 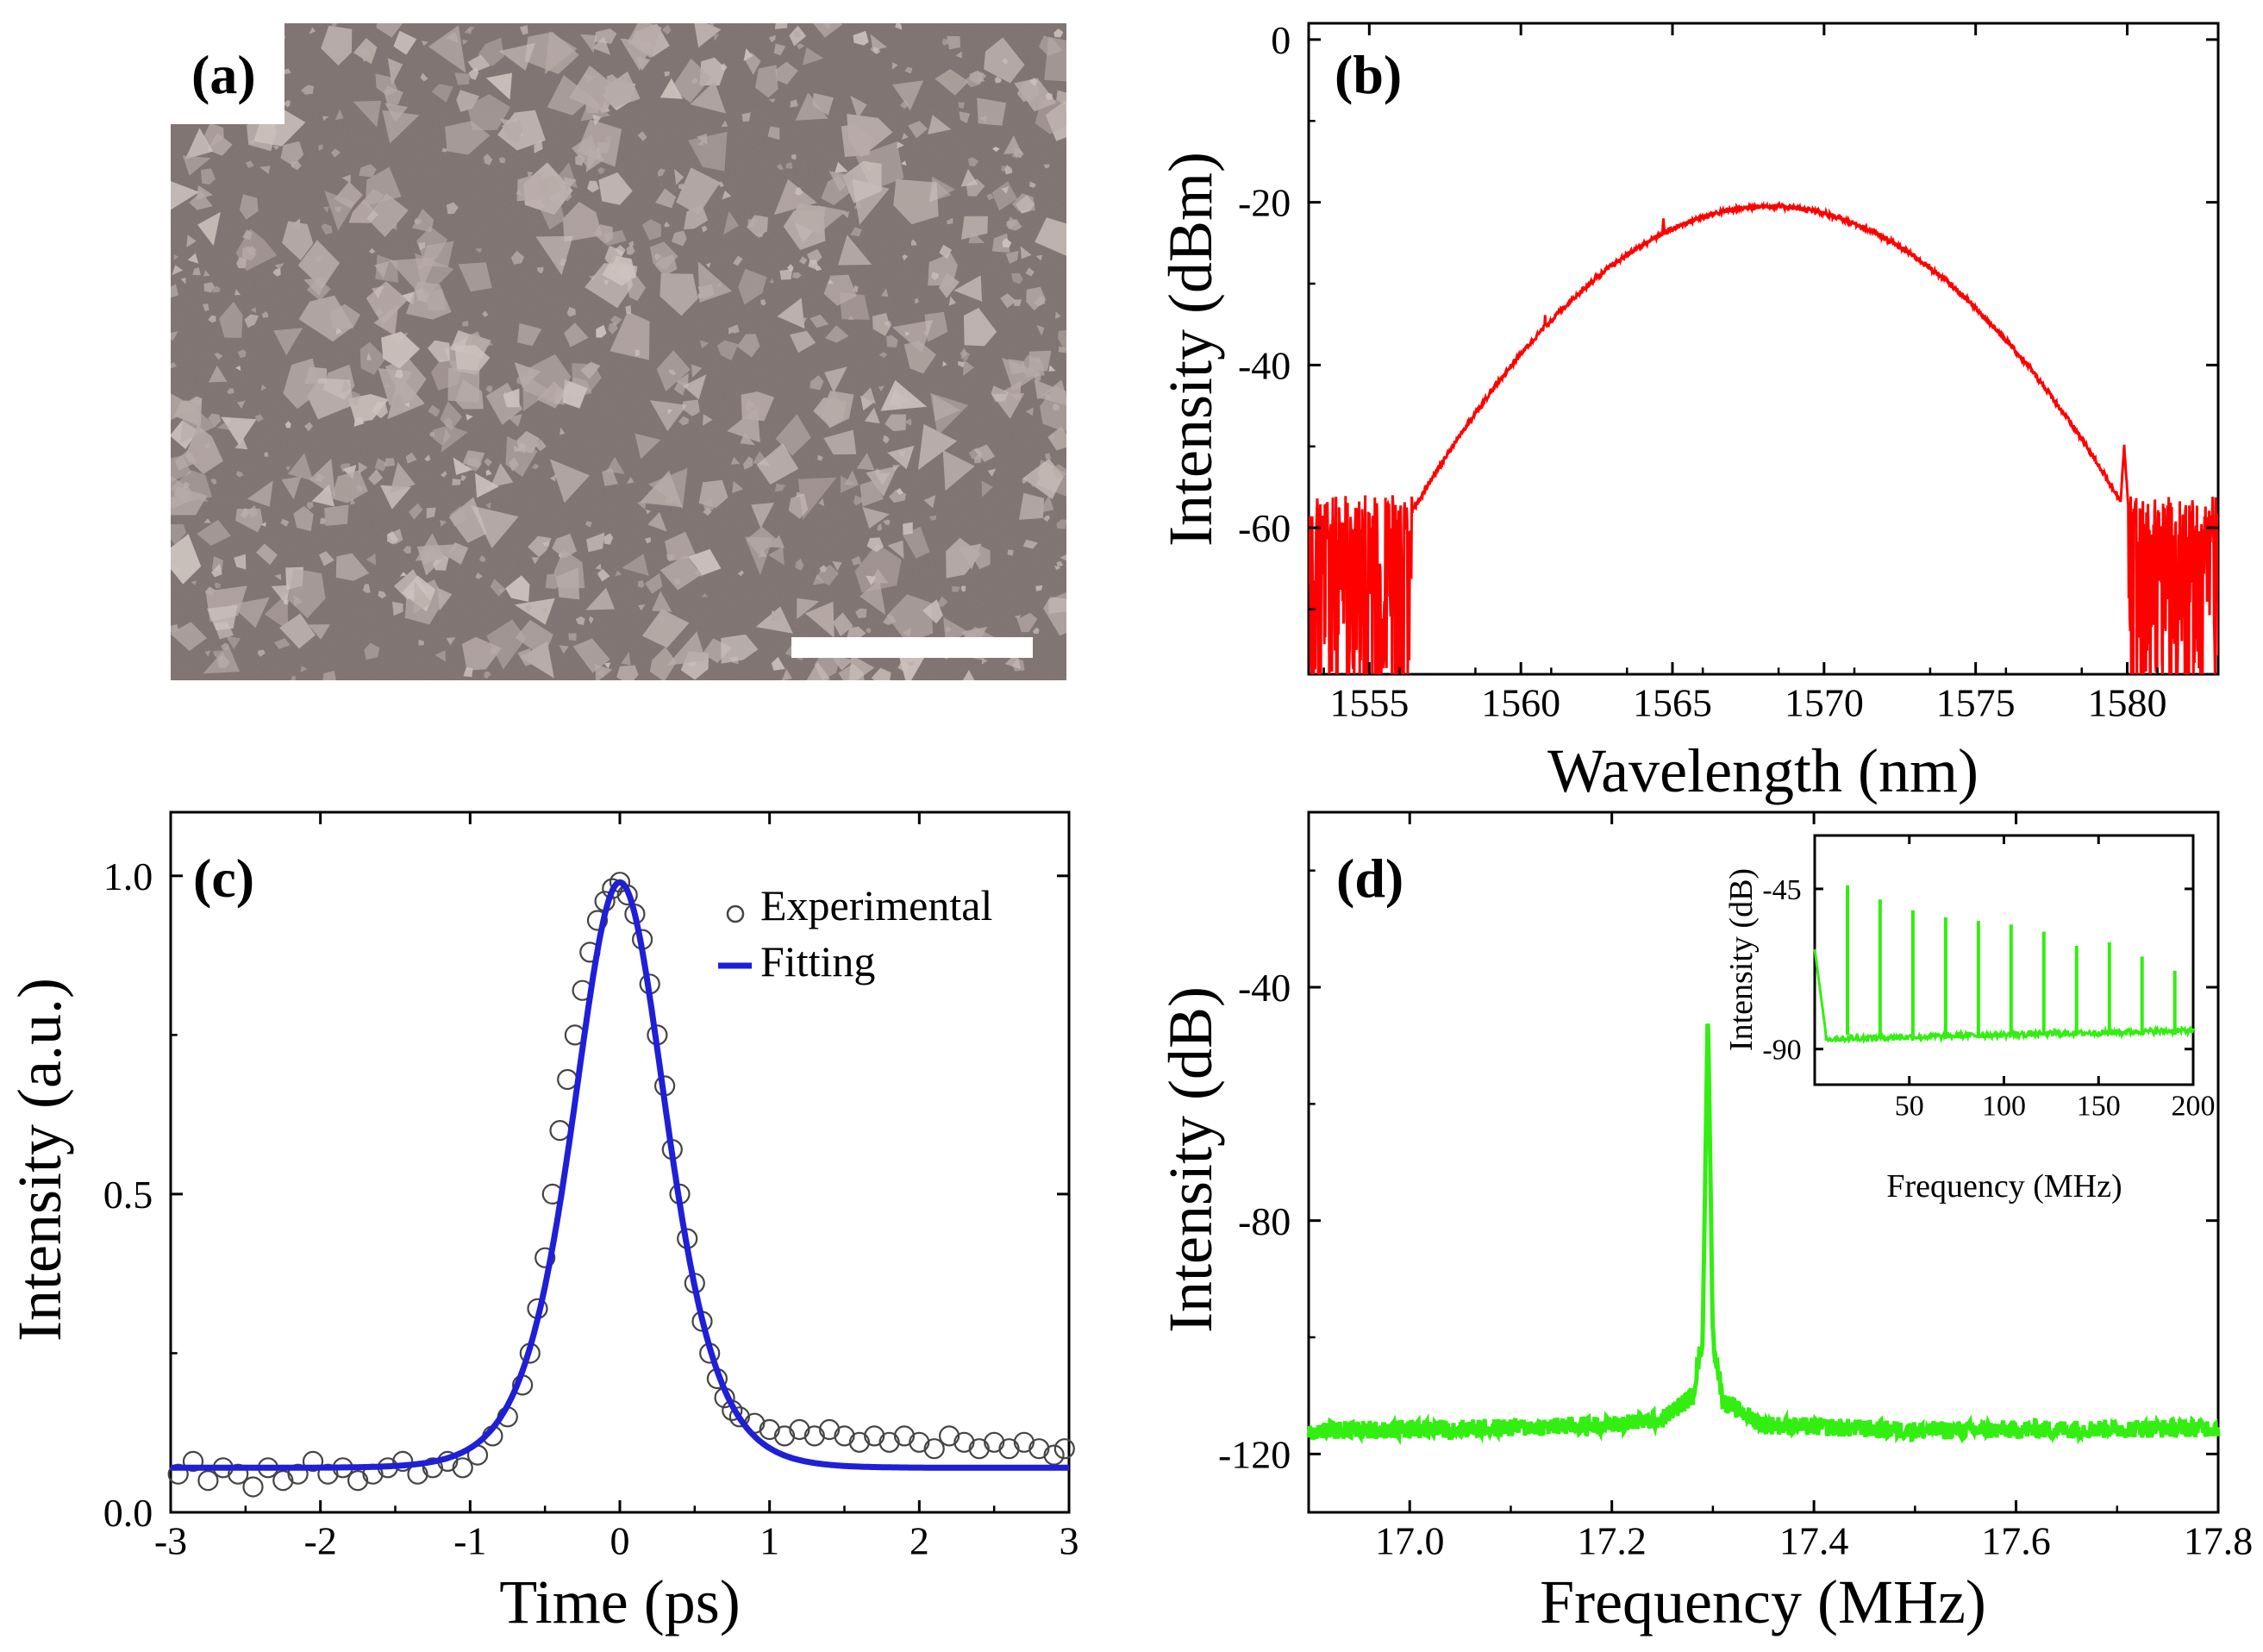 I want to click on y-axis-label-c: Intensity (a.u.), so click(x=39, y=1160).